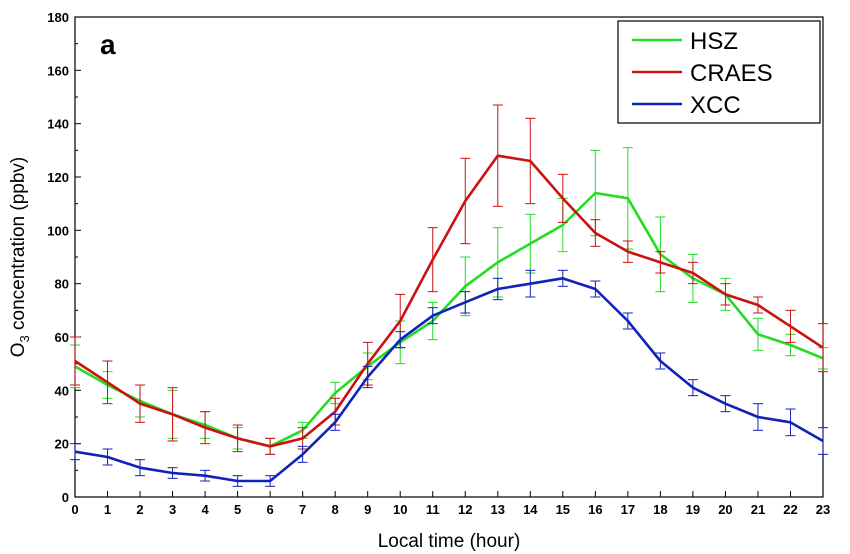 Image resolution: width=850 pixels, height=554 pixels. What do you see at coordinates (237, 509) in the screenshot?
I see `x-tick-label: 5` at bounding box center [237, 509].